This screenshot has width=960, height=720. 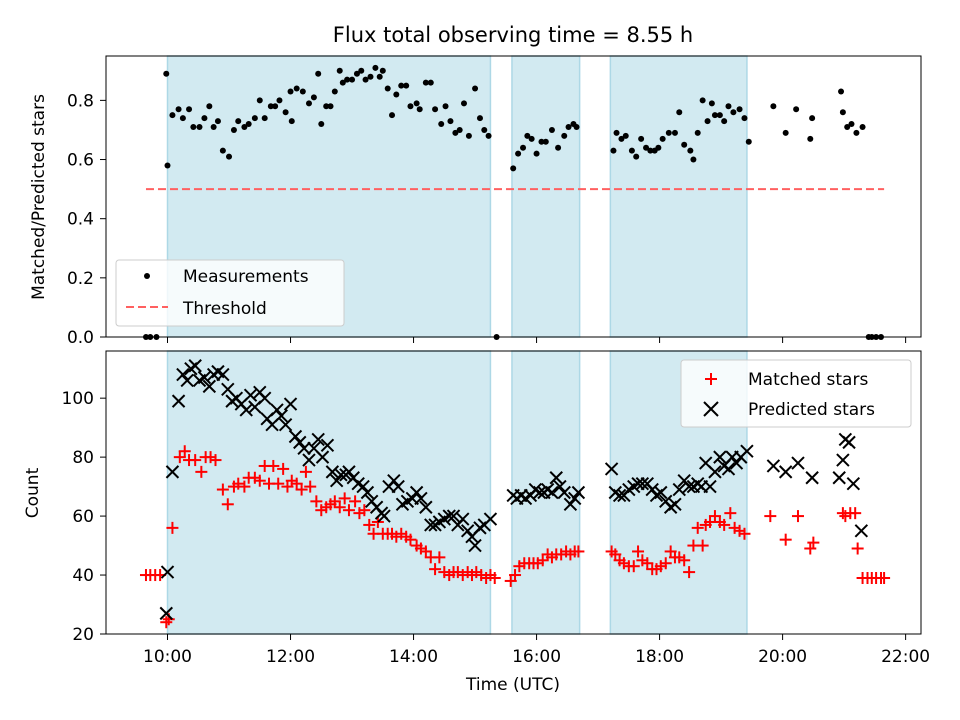 I want to click on legend-threshold-label: Threshold, so click(x=224, y=309).